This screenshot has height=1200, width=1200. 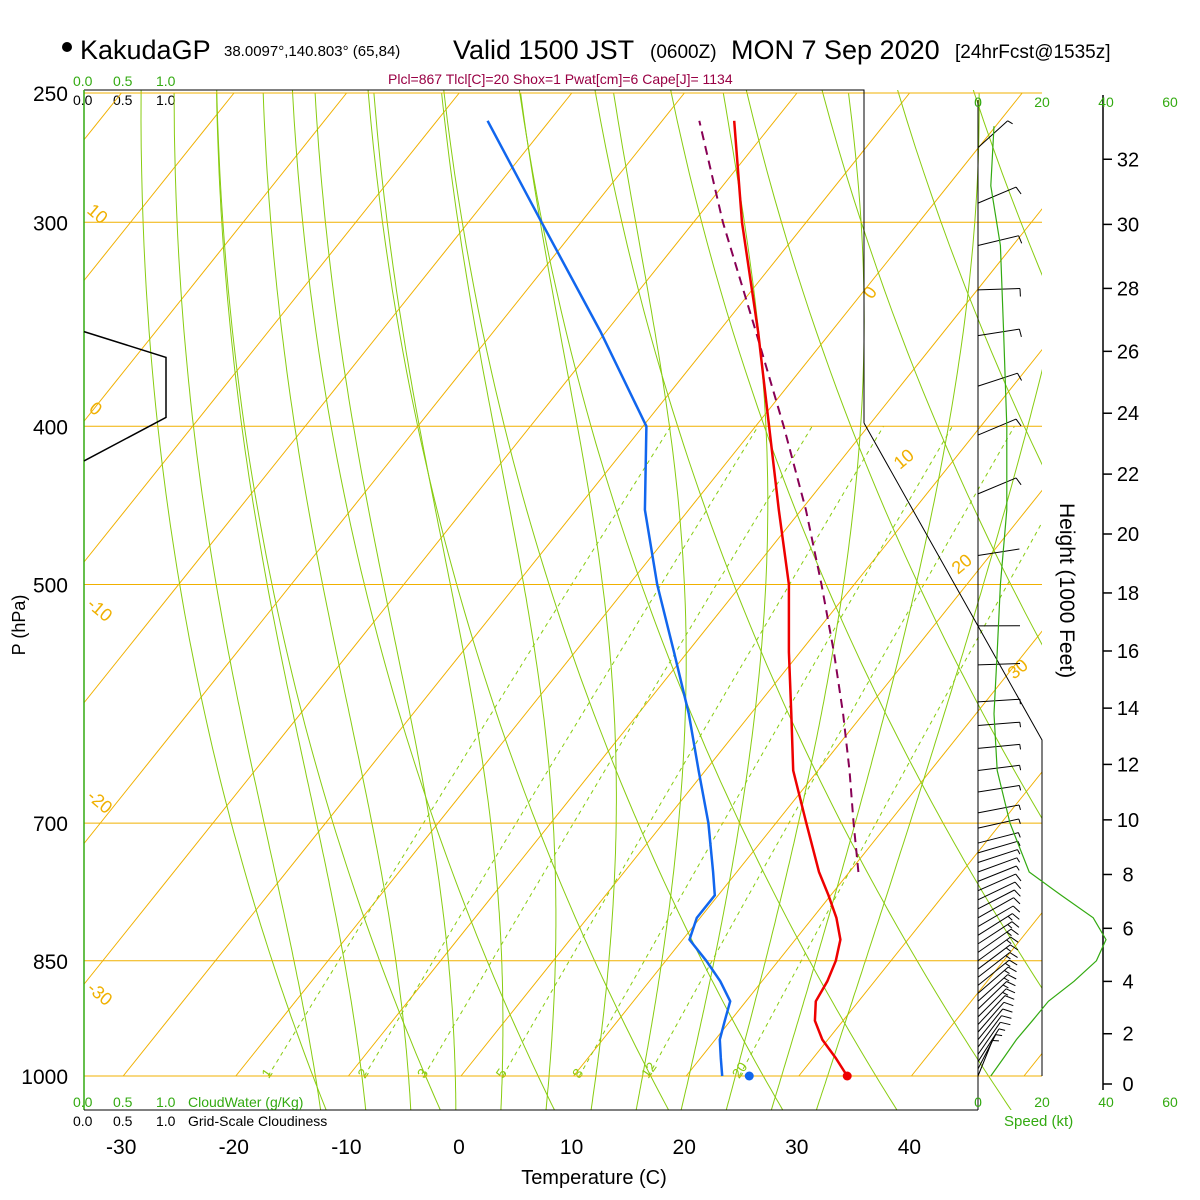 I want to click on cloudiness-profile, so click(x=125, y=396).